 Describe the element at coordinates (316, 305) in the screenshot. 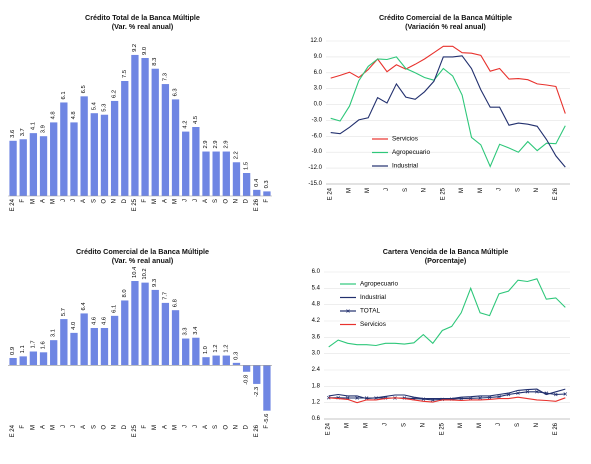

I see `y-tick-label: 4.8` at that location.